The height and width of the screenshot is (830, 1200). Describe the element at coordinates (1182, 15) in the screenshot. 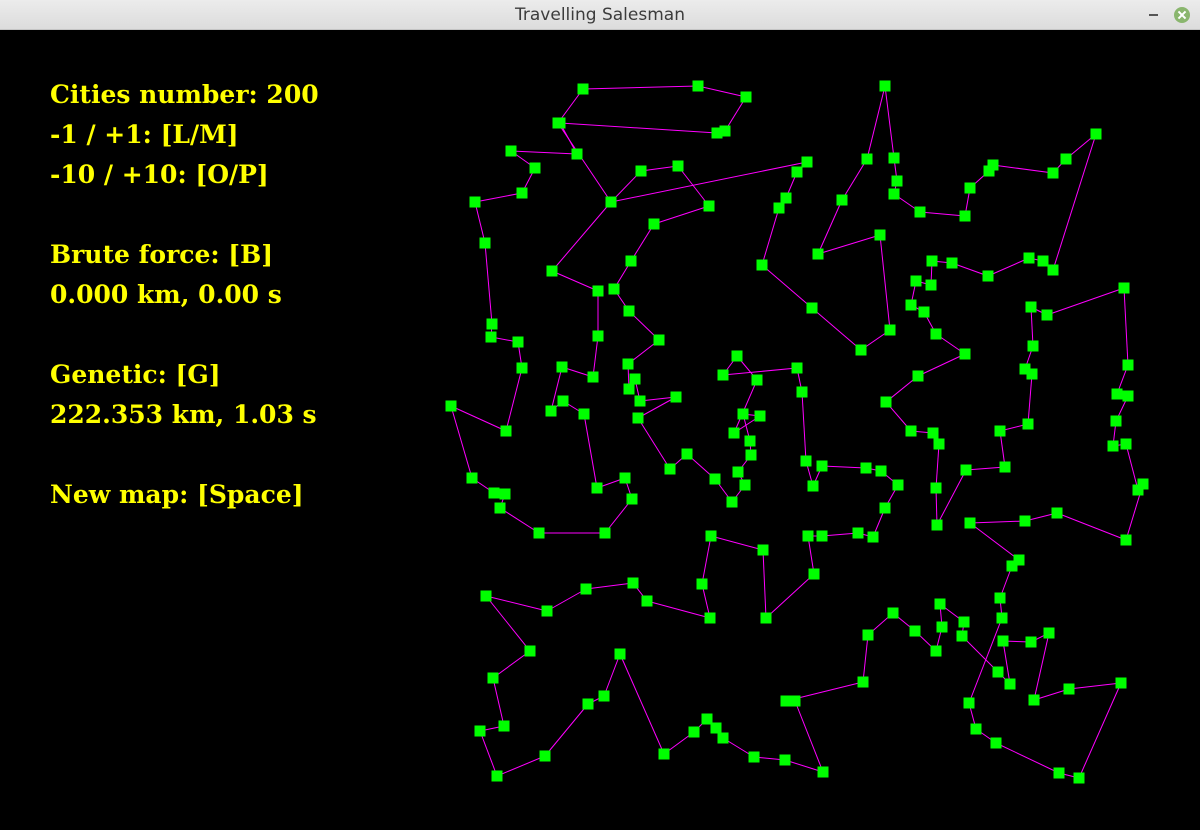

I see `close-icon` at that location.